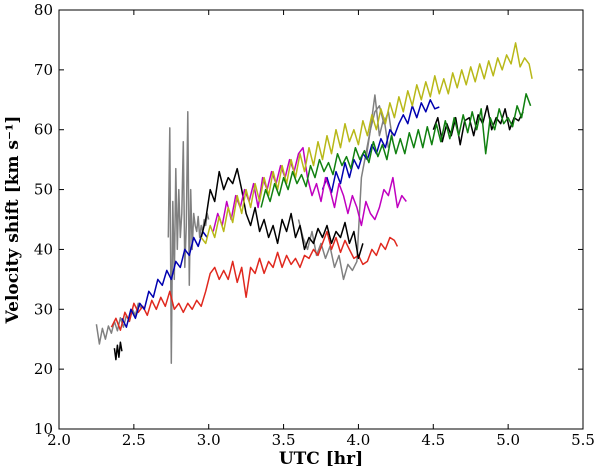 The width and height of the screenshot is (600, 469). I want to click on y-tick-label: 10, so click(43, 429).